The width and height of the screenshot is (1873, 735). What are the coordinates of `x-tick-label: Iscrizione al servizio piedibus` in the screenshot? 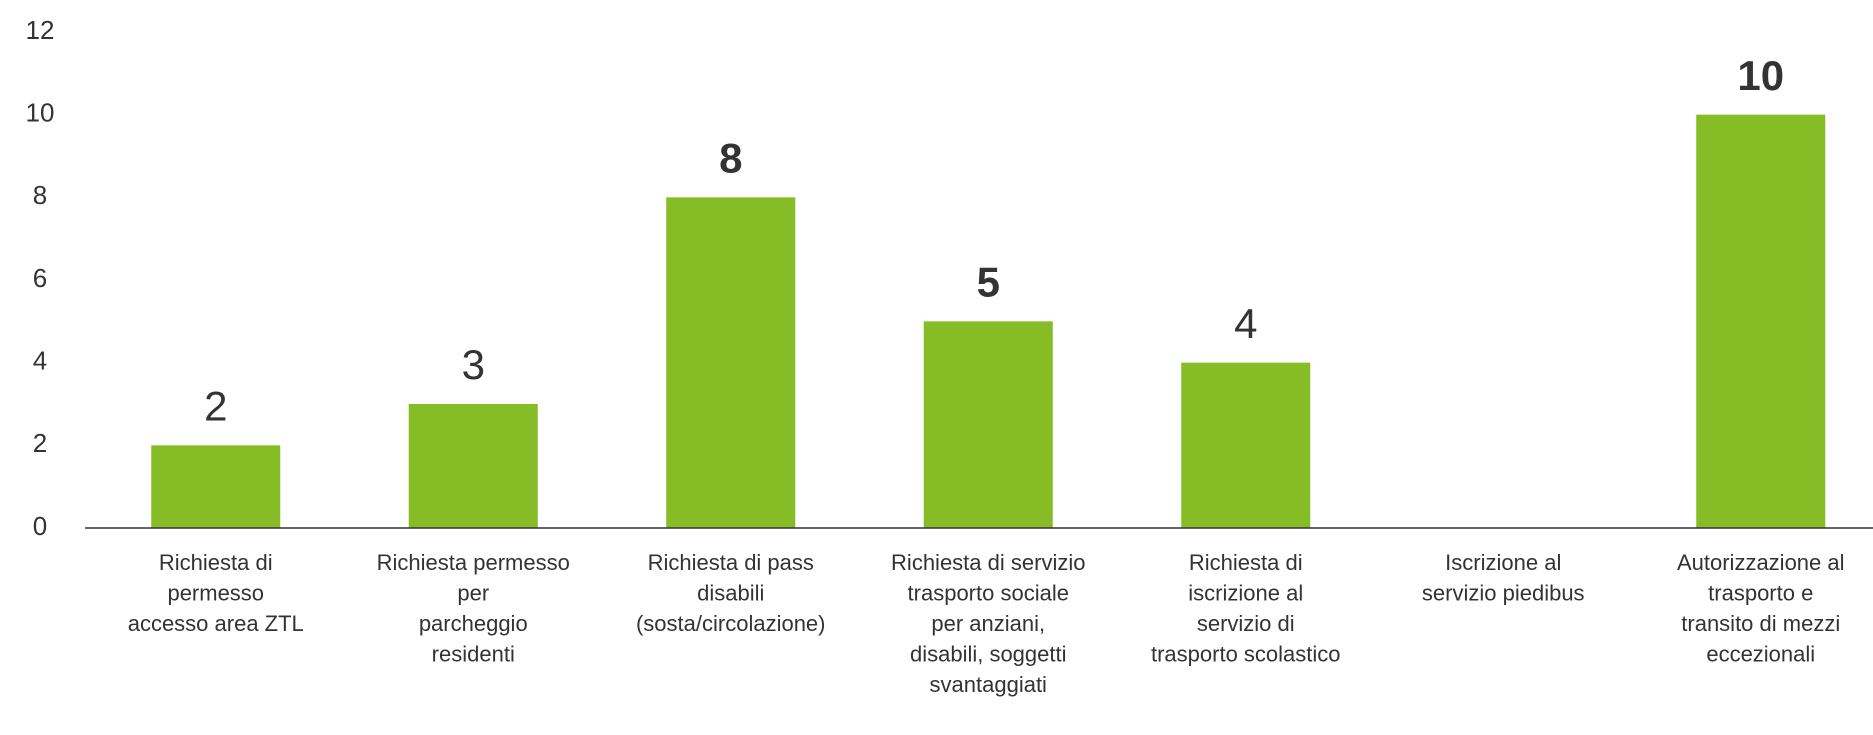 It's located at (1503, 578).